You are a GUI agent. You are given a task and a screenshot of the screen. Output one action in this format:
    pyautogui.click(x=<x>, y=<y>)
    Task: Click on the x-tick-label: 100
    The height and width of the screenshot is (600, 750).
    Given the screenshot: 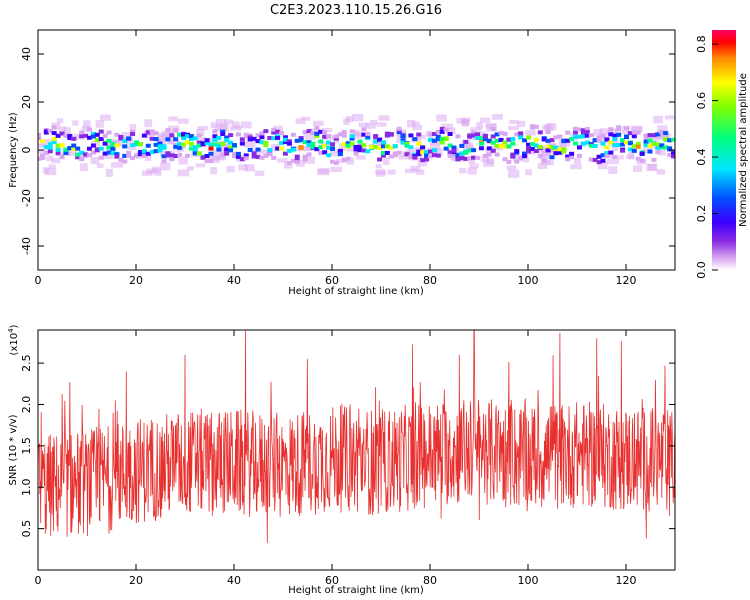 What is the action you would take?
    pyautogui.click(x=528, y=280)
    